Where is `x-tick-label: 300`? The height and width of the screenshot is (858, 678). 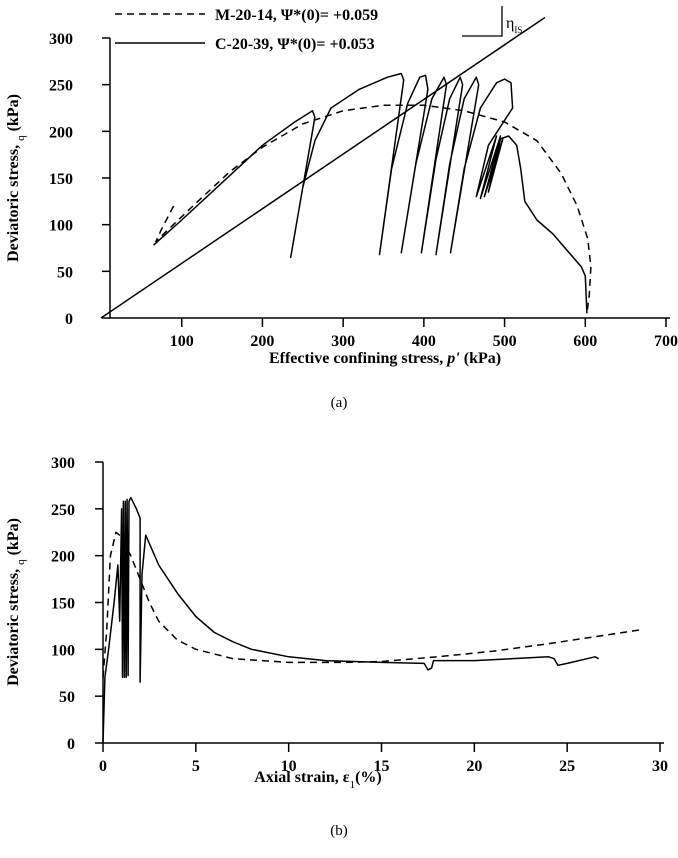
x-tick-label: 300 is located at coordinates (343, 341).